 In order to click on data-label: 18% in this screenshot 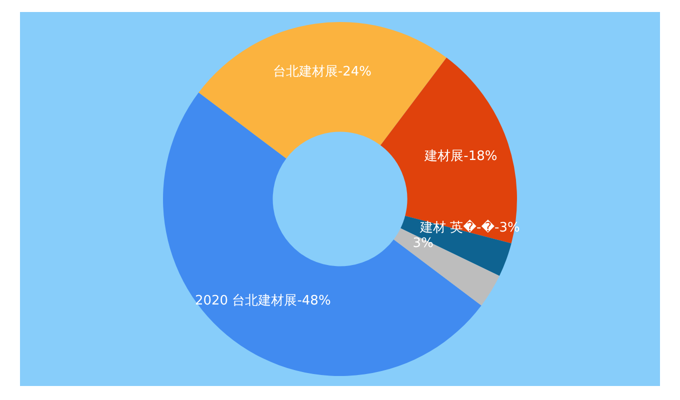, I will do `click(483, 156)`.